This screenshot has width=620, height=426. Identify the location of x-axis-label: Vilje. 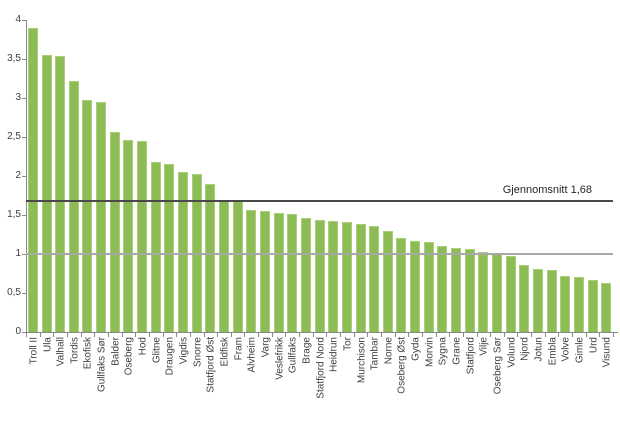
(484, 346).